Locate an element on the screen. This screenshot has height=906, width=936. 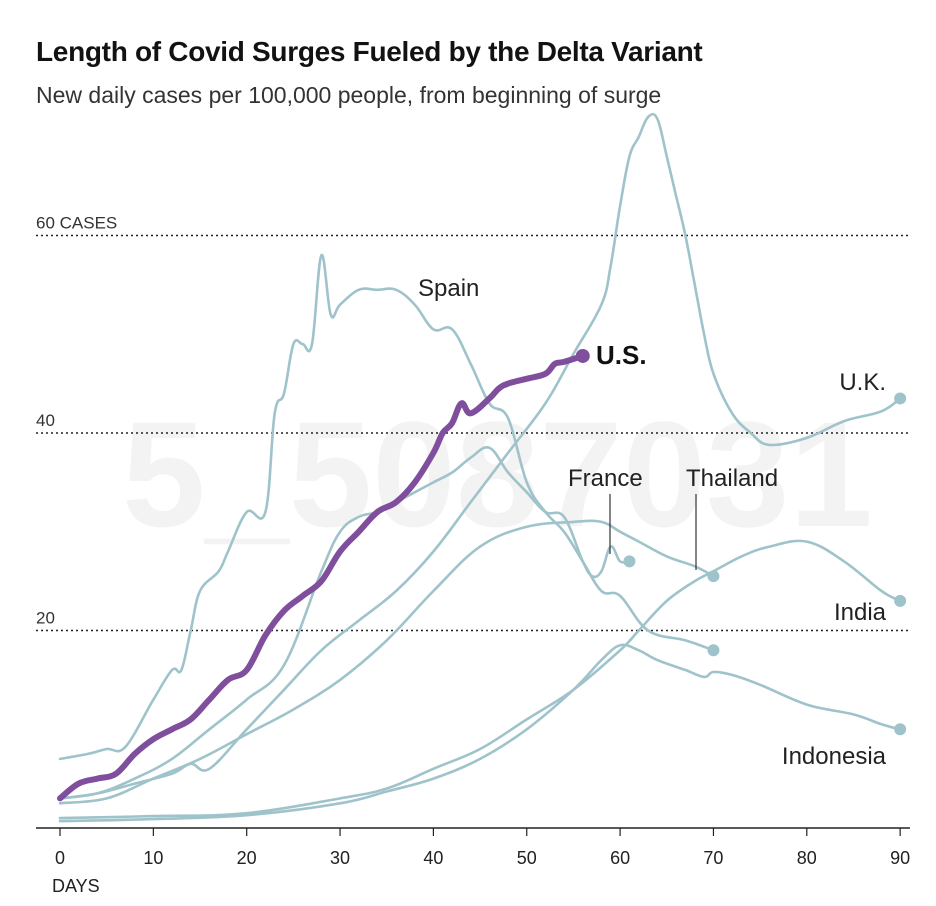
series-end-dot-india is located at coordinates (900, 600).